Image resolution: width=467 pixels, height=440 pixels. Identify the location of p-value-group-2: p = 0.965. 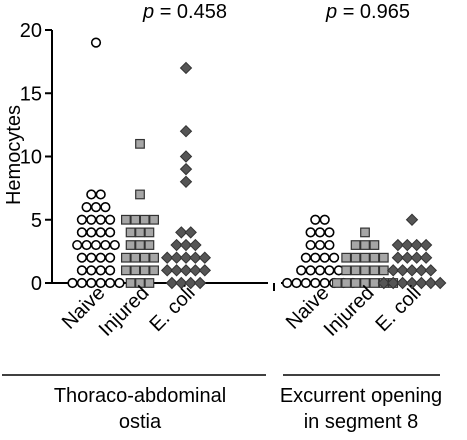
(367, 12).